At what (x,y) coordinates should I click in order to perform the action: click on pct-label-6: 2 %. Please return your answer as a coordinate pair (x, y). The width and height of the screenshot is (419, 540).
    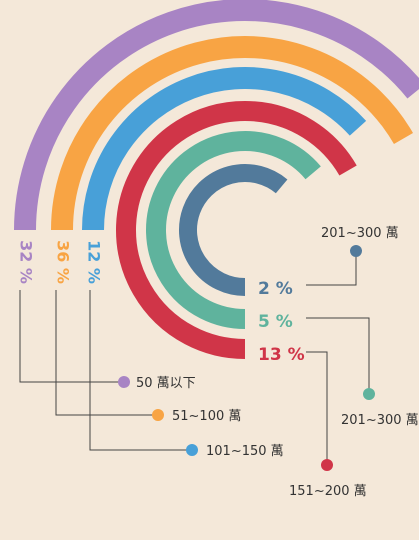
    Looking at the image, I should click on (275, 289).